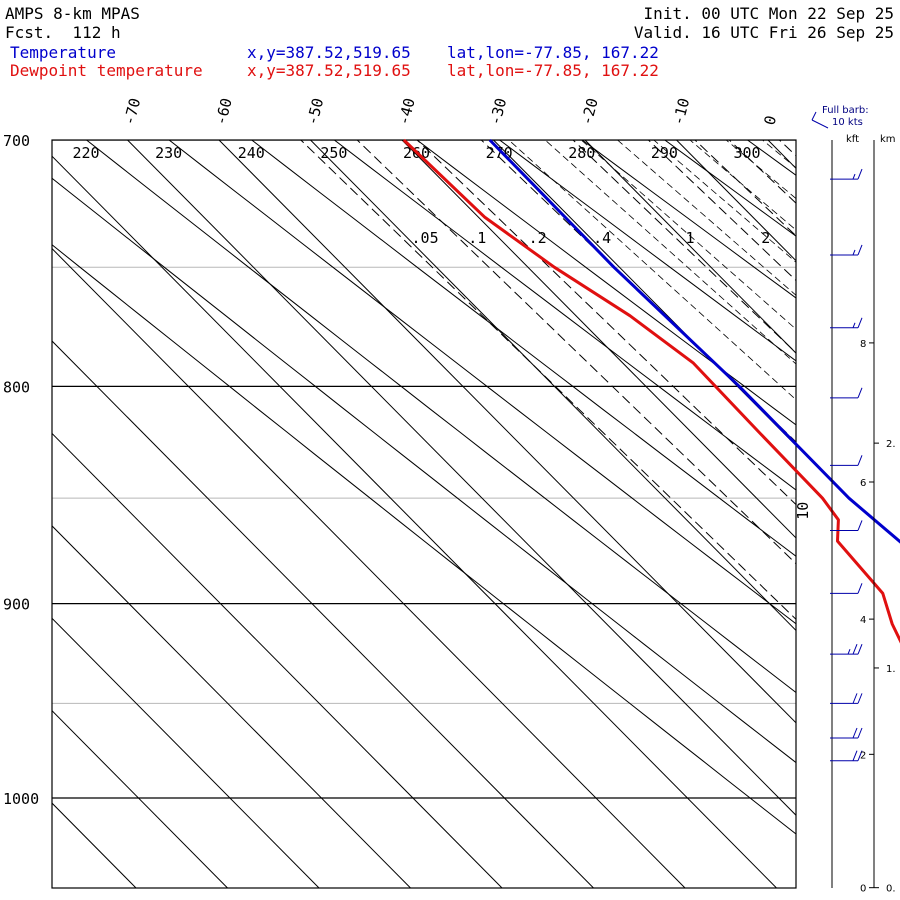  I want to click on theta-label: 280, so click(581, 153).